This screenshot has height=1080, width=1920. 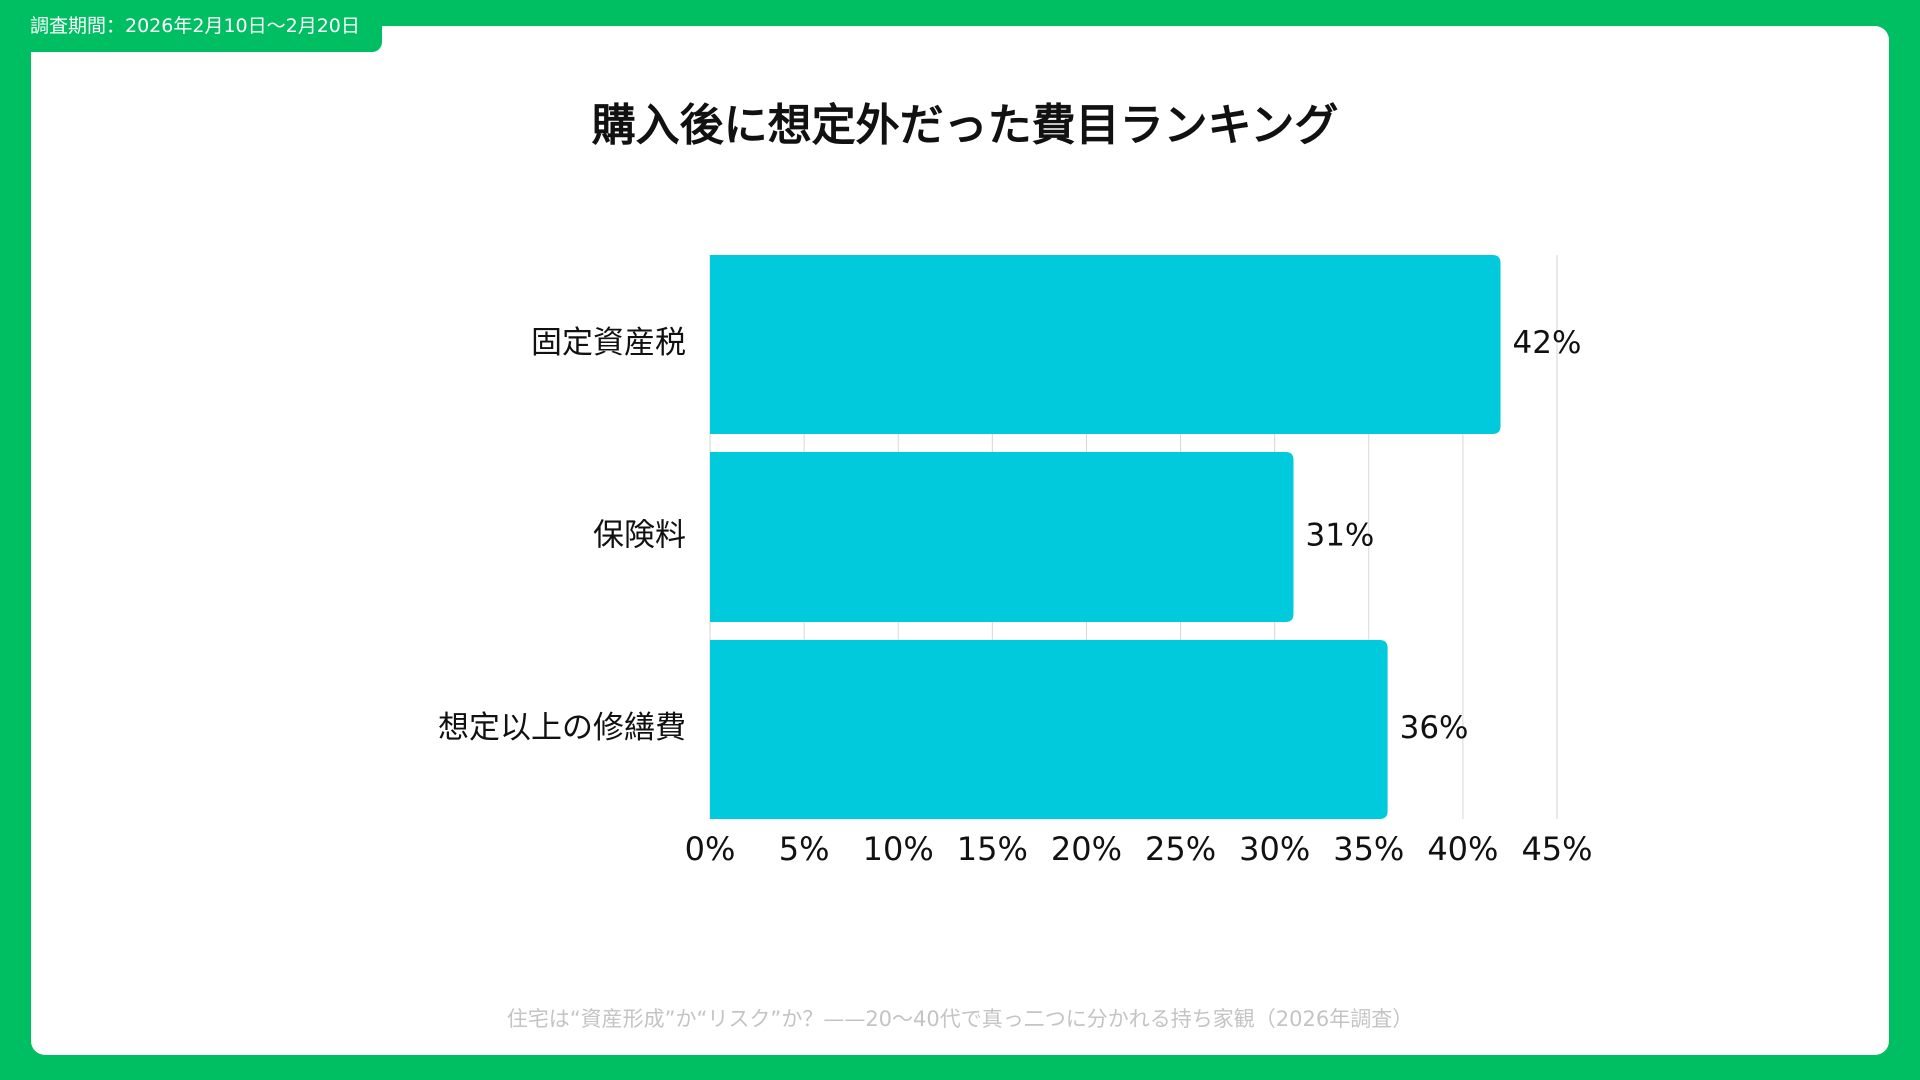 What do you see at coordinates (1434, 728) in the screenshot?
I see `value-label: 36%` at bounding box center [1434, 728].